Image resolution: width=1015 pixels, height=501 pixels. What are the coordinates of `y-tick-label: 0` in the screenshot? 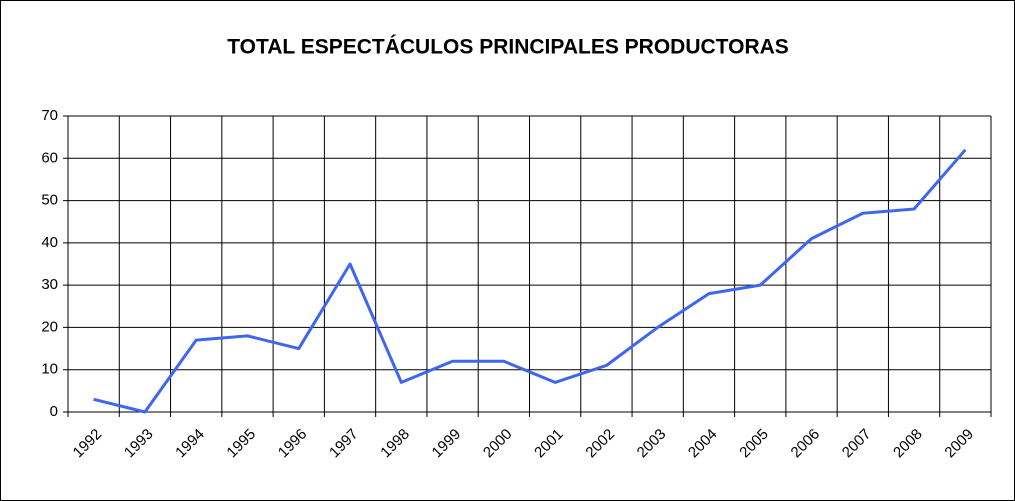 It's located at (54, 411).